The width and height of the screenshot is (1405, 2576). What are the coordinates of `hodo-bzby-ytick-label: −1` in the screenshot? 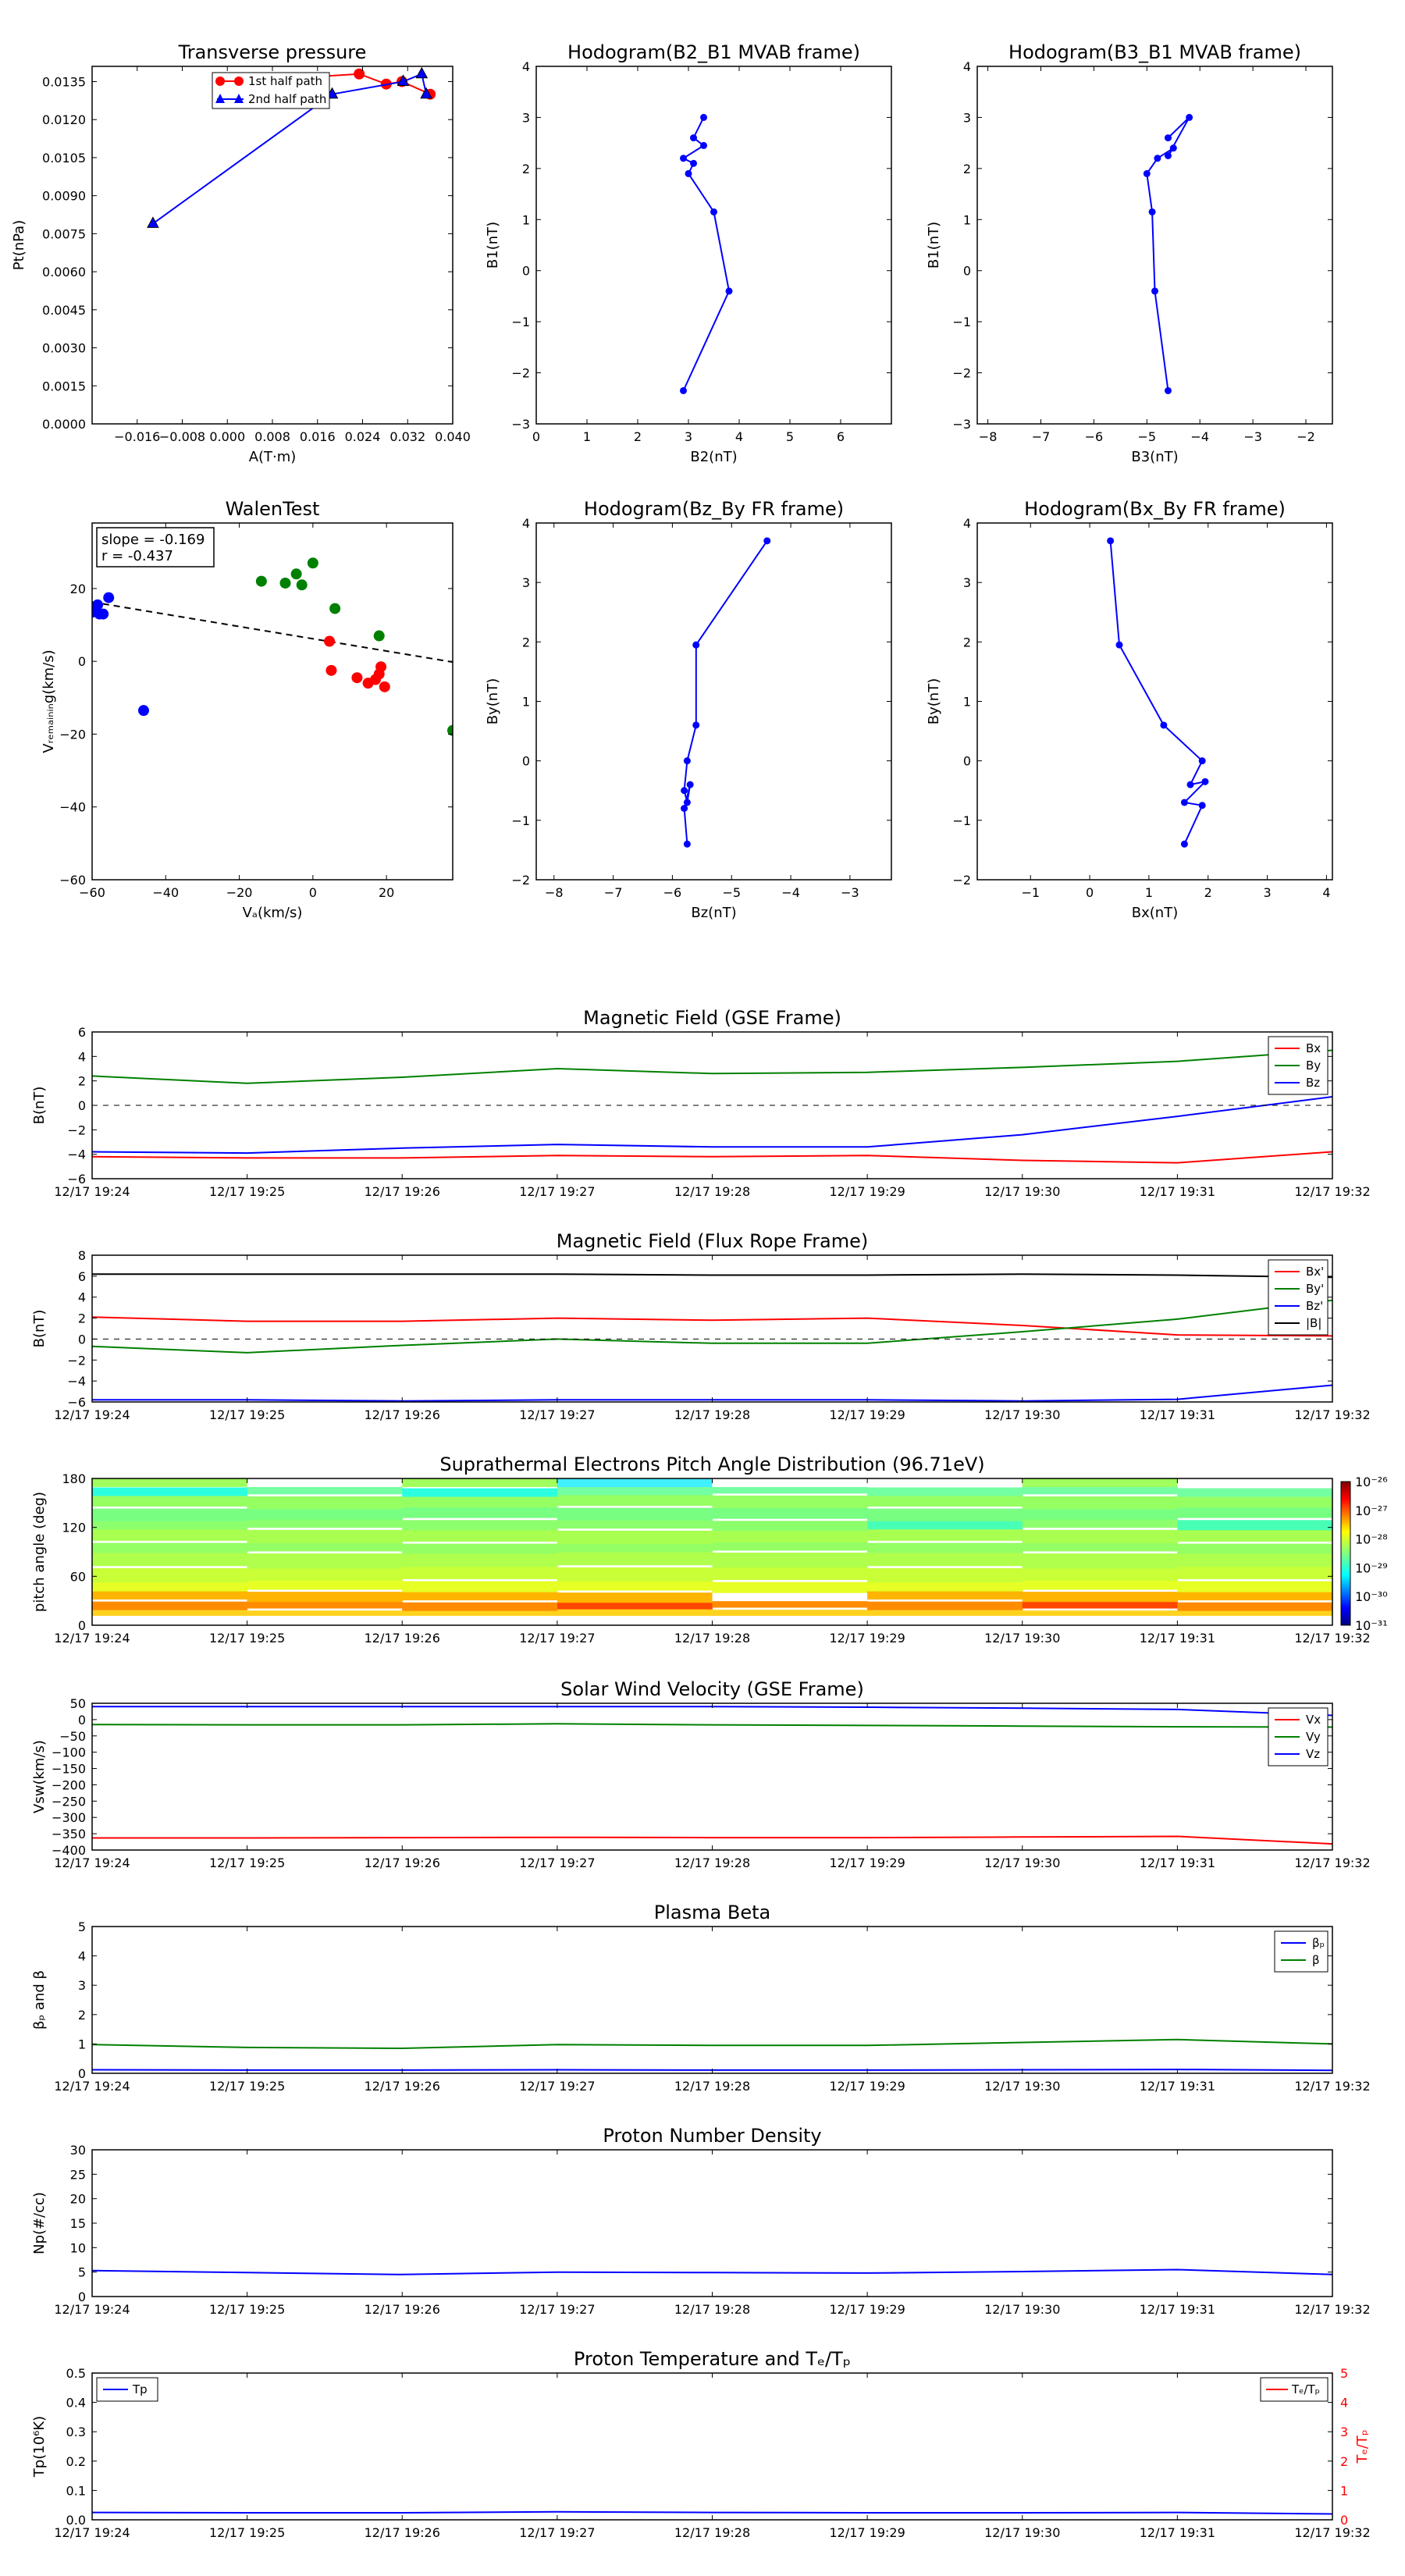 It's located at (520, 820).